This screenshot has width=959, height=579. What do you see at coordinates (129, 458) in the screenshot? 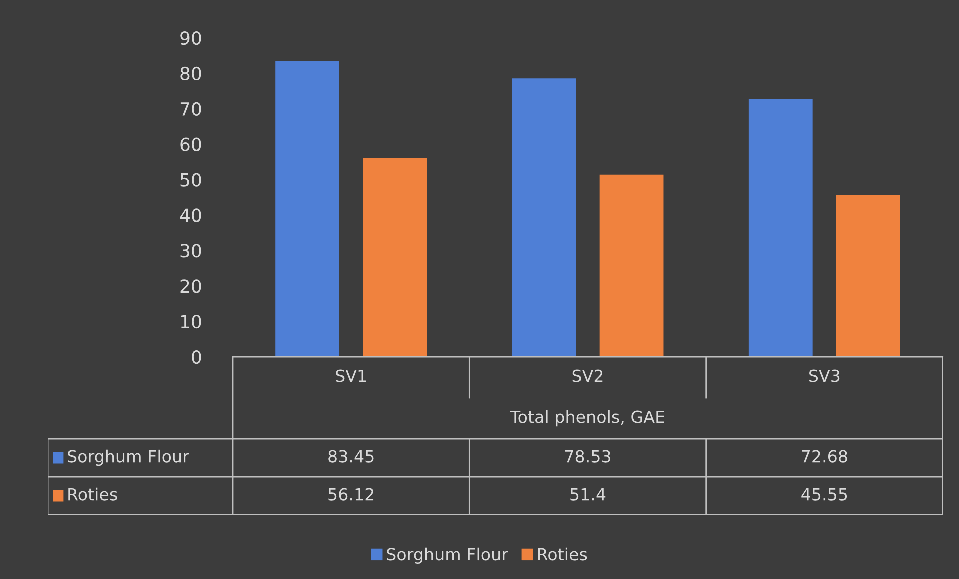
I see `legend-label: Sorghum Flour` at bounding box center [129, 458].